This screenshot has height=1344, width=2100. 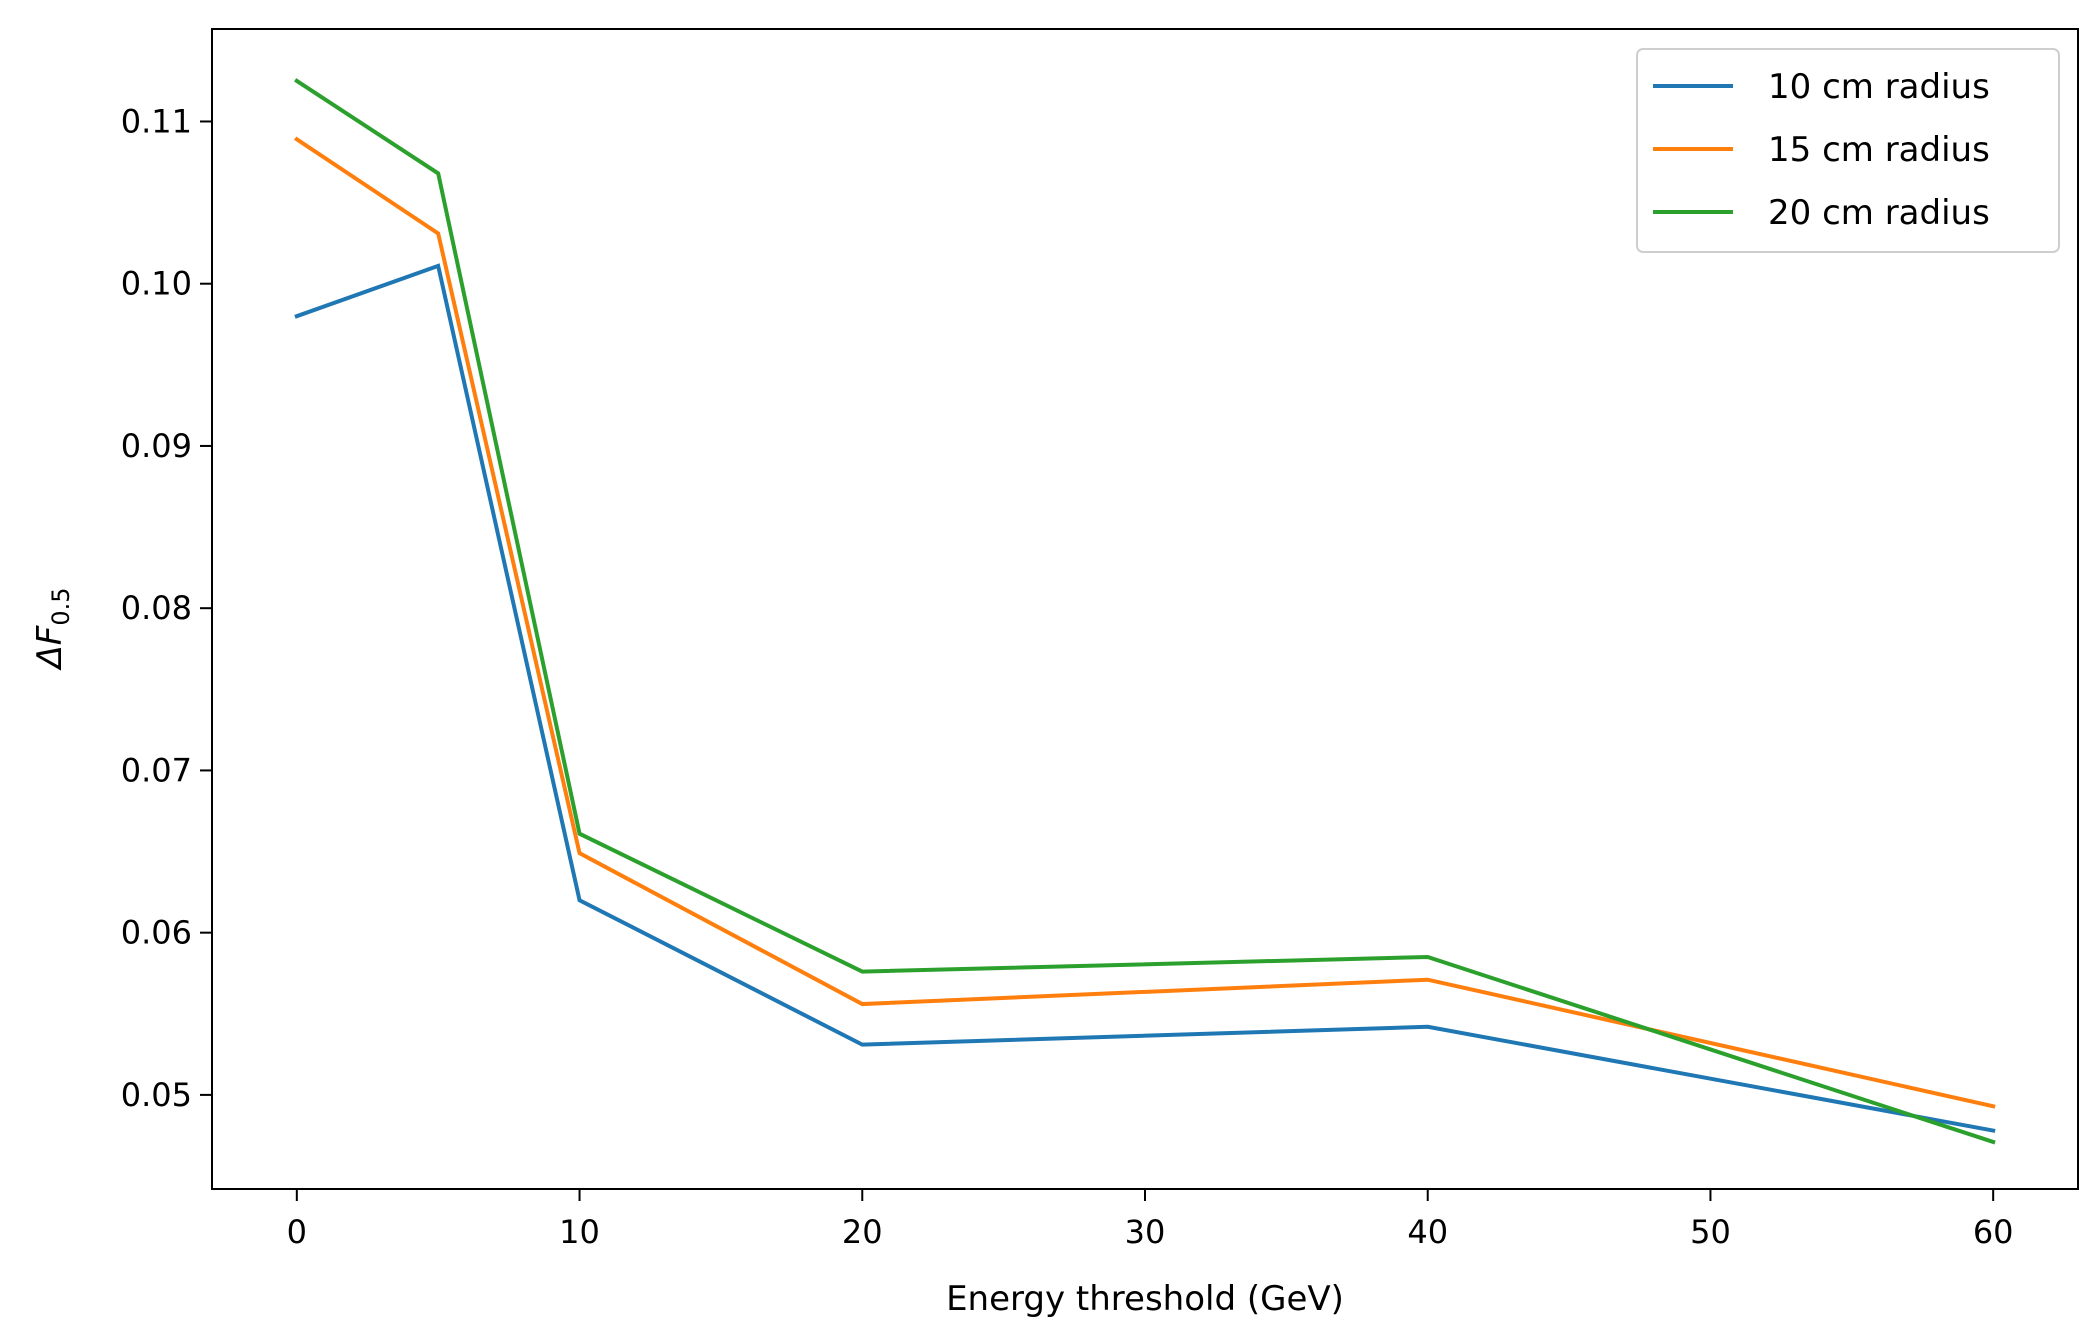 I want to click on y-tick-label-3: 0.07, so click(x=156, y=770).